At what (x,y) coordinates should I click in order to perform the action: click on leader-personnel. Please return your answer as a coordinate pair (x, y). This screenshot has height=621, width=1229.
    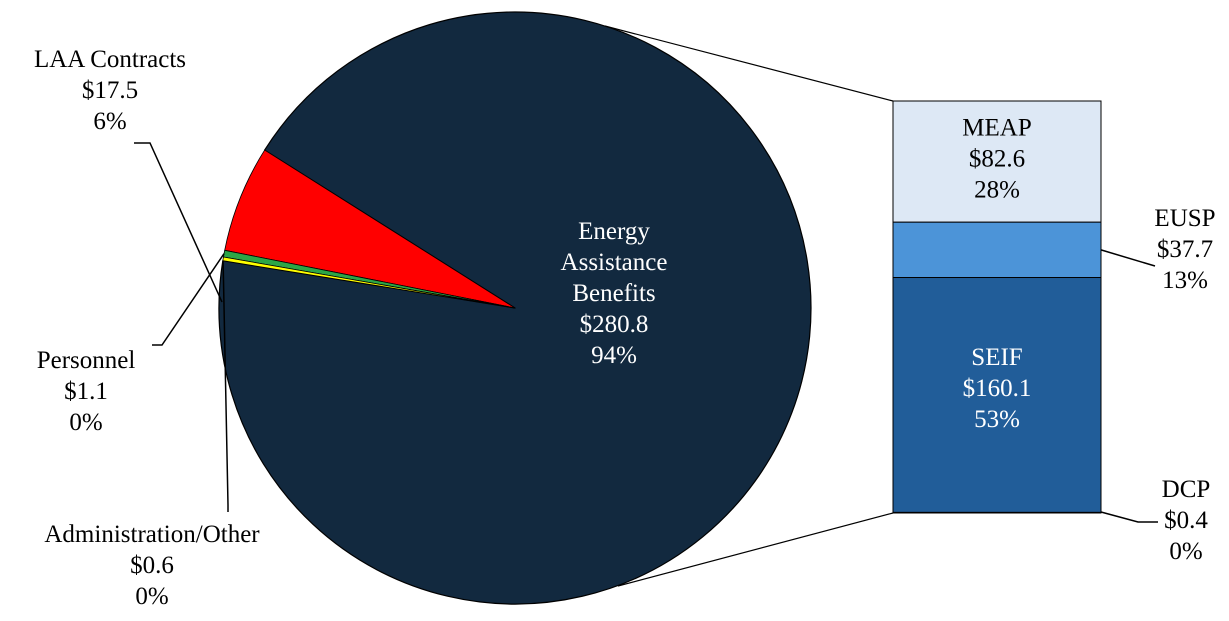
    Looking at the image, I should click on (188, 299).